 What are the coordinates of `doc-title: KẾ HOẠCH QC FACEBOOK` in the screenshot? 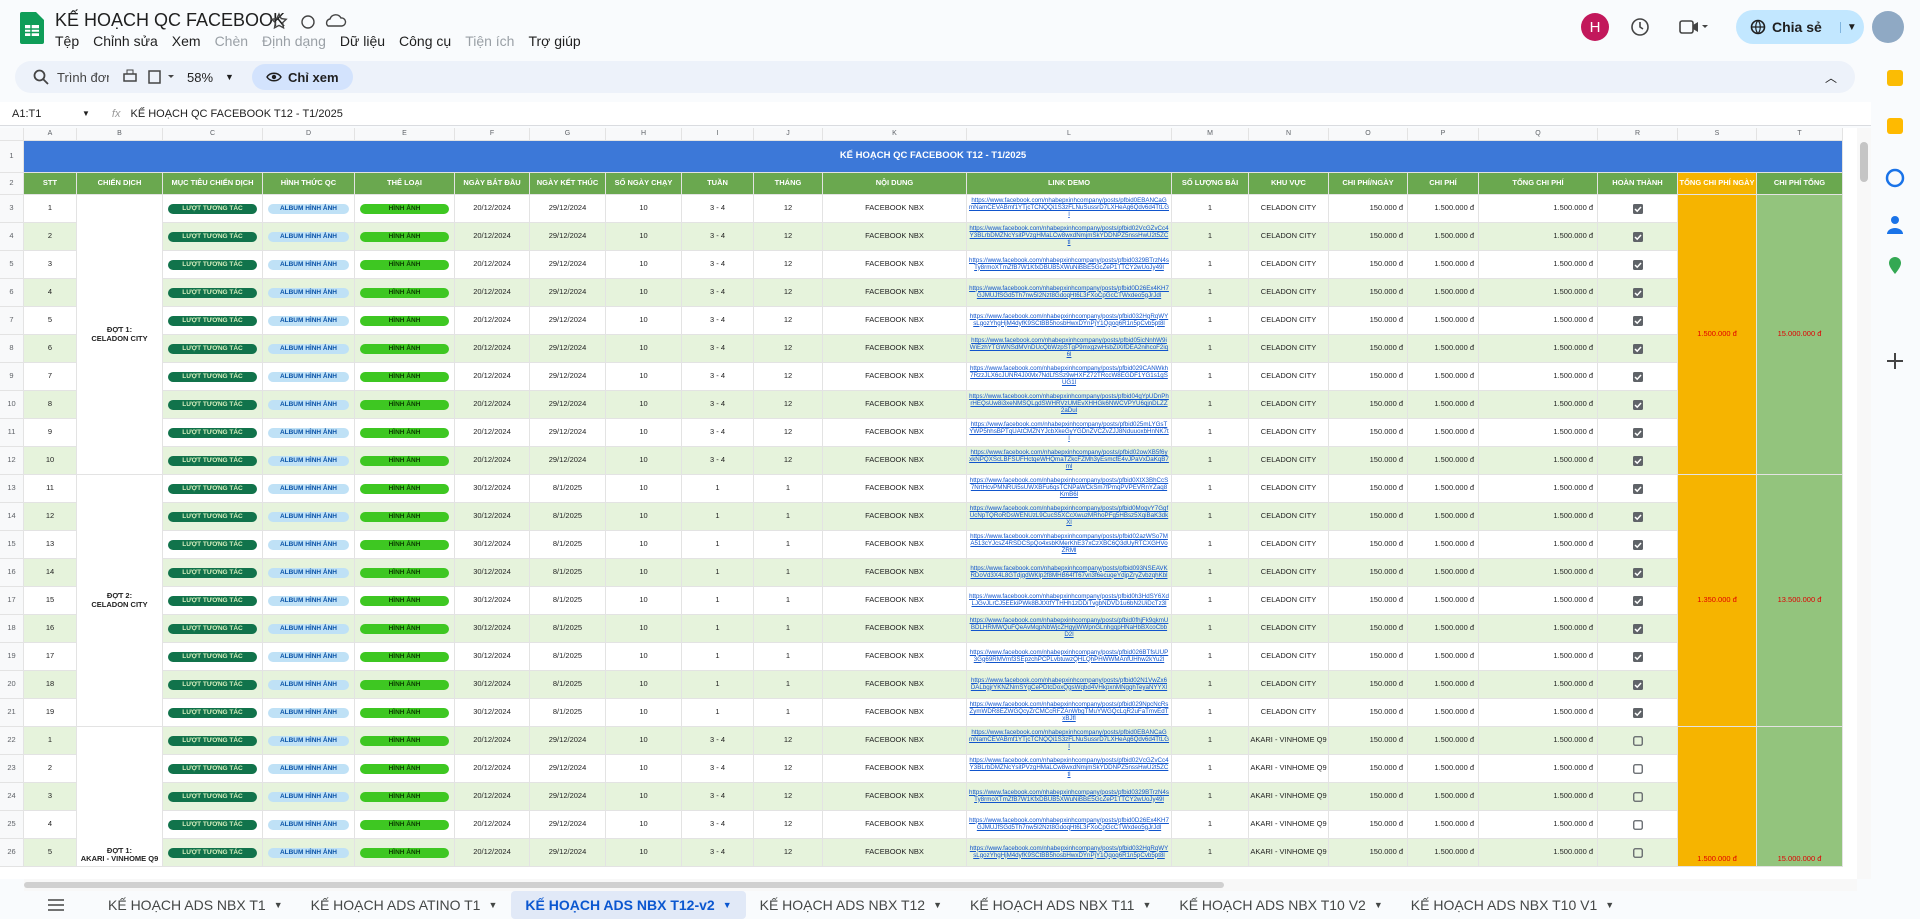 It's located at (170, 20).